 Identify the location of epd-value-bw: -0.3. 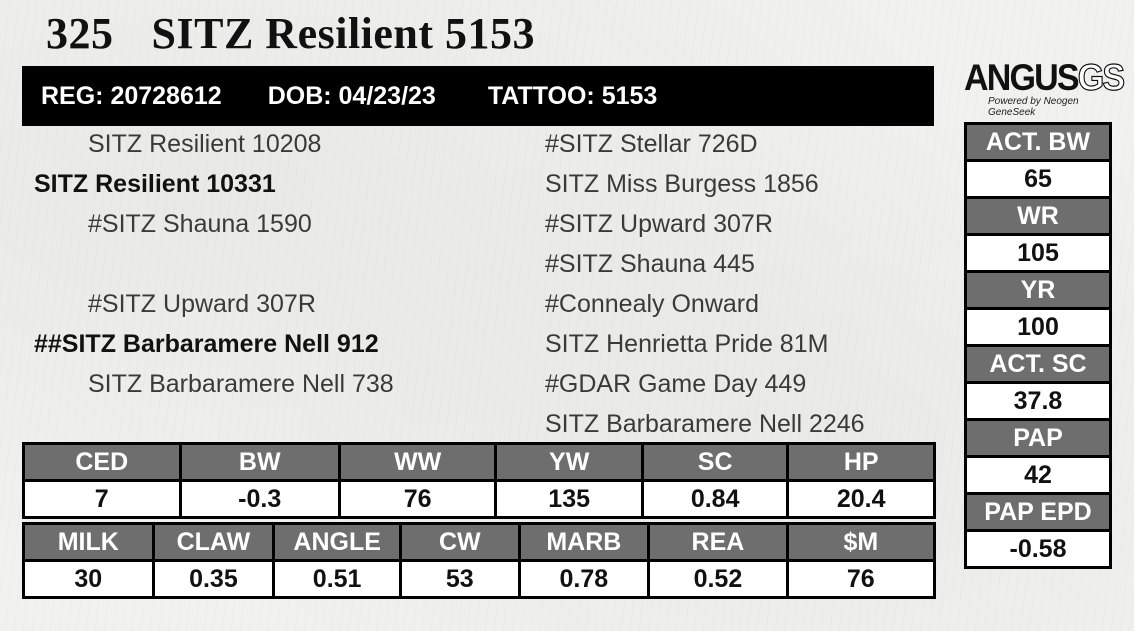
(259, 499).